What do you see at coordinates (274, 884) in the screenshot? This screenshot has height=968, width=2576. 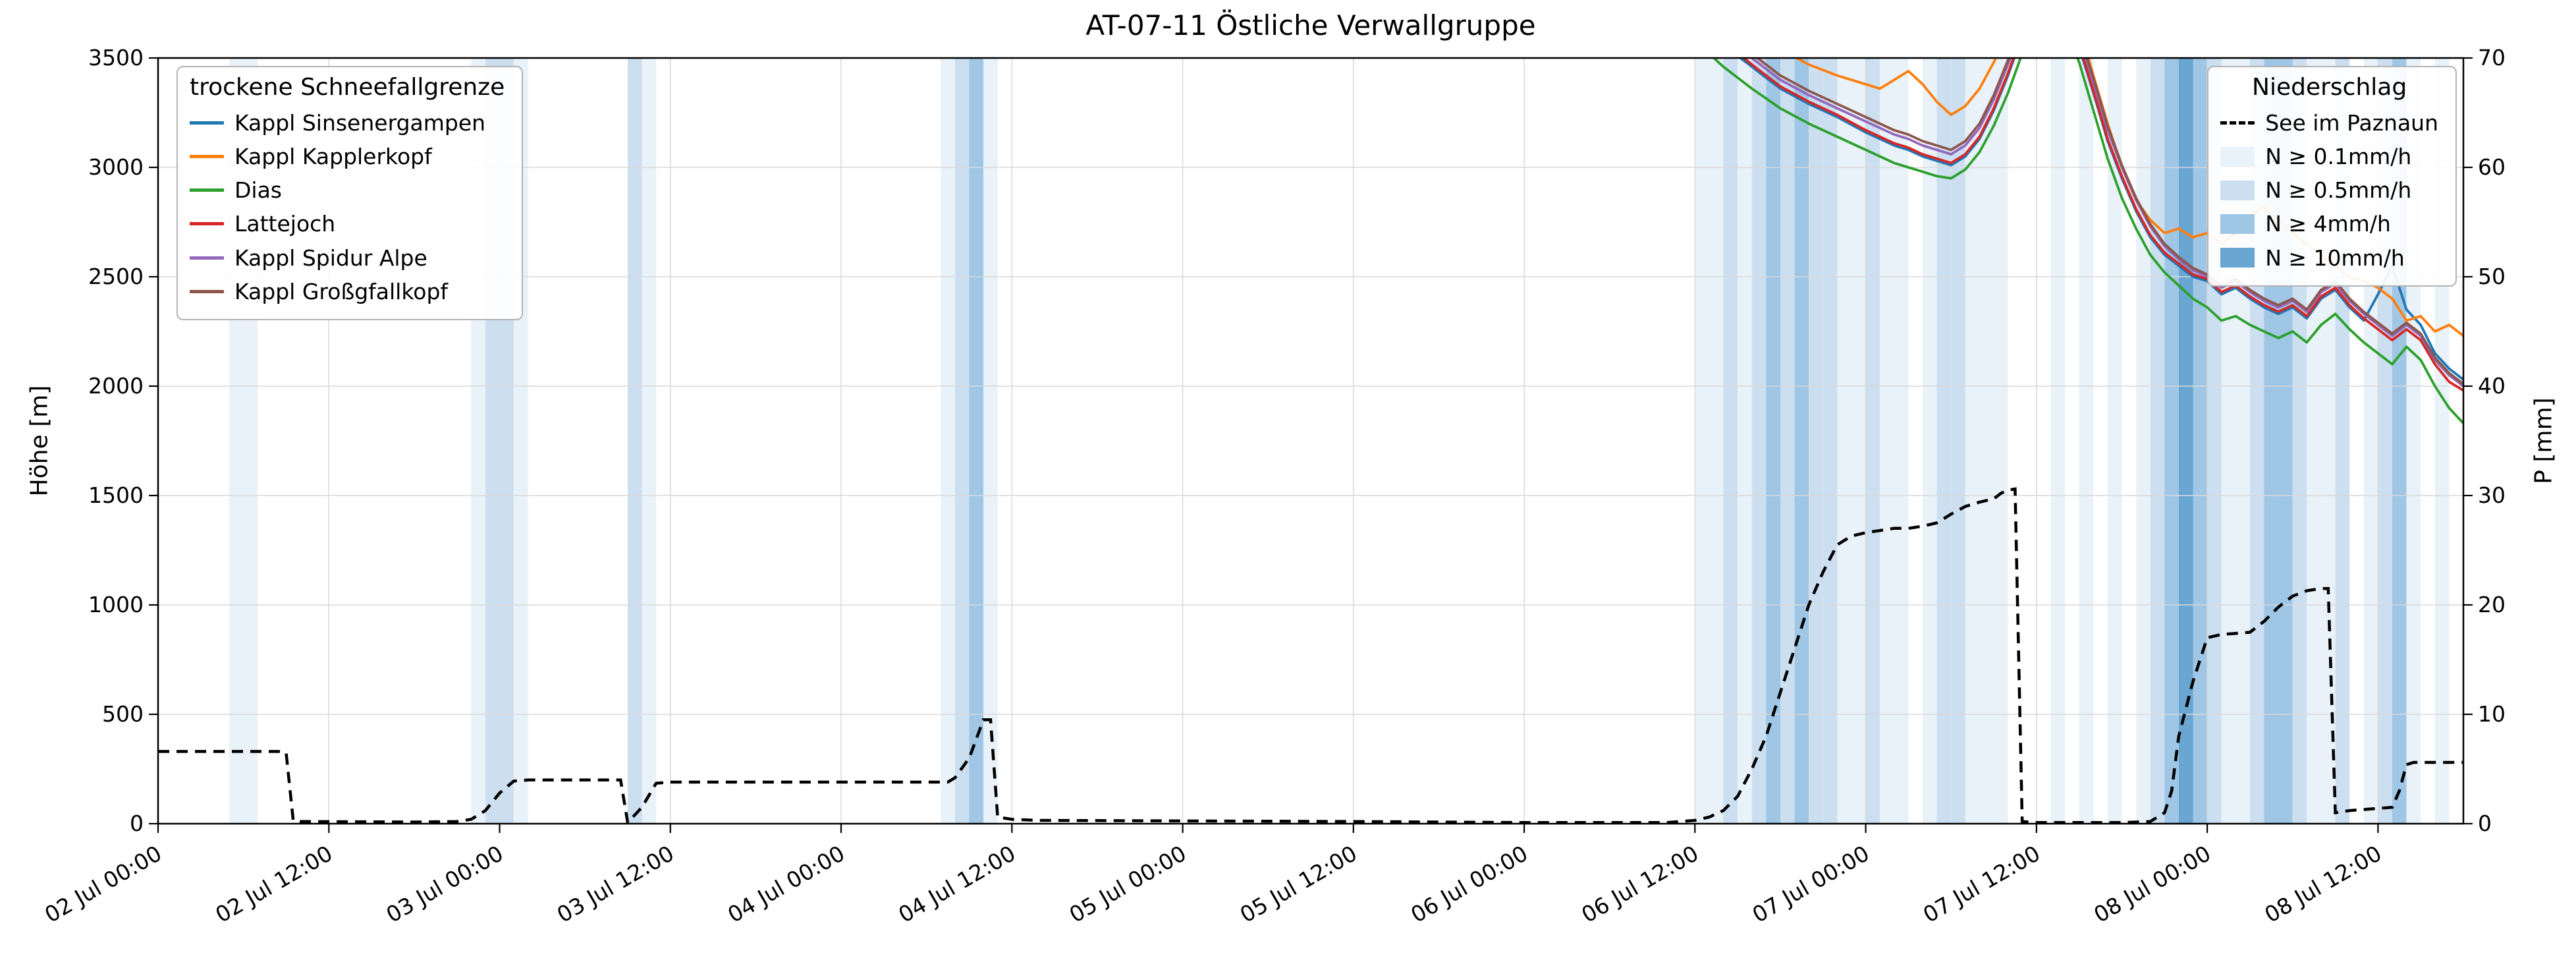 I see `x-tick-label: 02 Jul 12:00` at bounding box center [274, 884].